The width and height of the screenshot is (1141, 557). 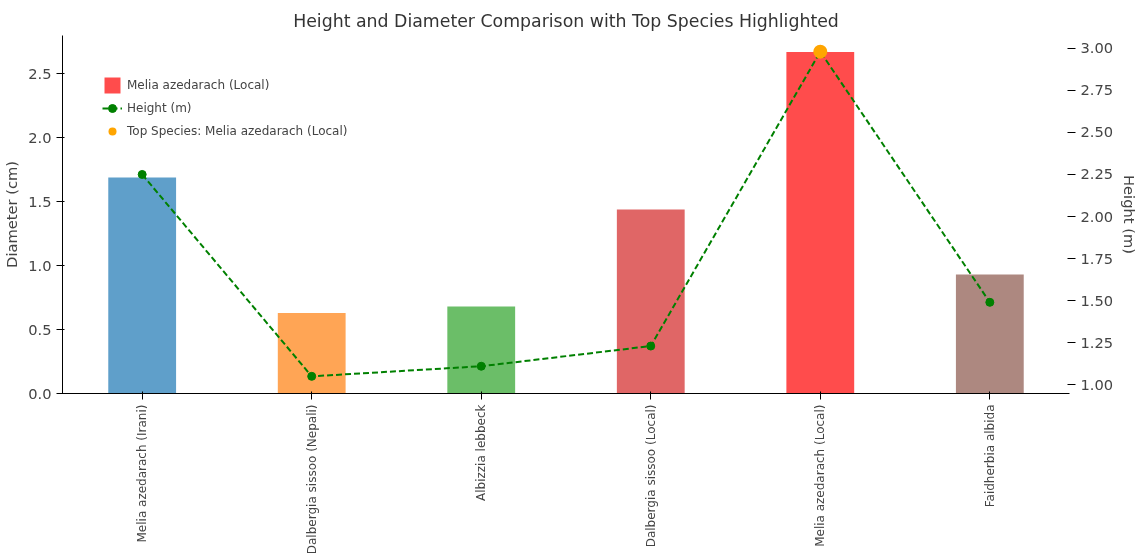 What do you see at coordinates (1097, 384) in the screenshot?
I see `y2-tick-label: 1.00` at bounding box center [1097, 384].